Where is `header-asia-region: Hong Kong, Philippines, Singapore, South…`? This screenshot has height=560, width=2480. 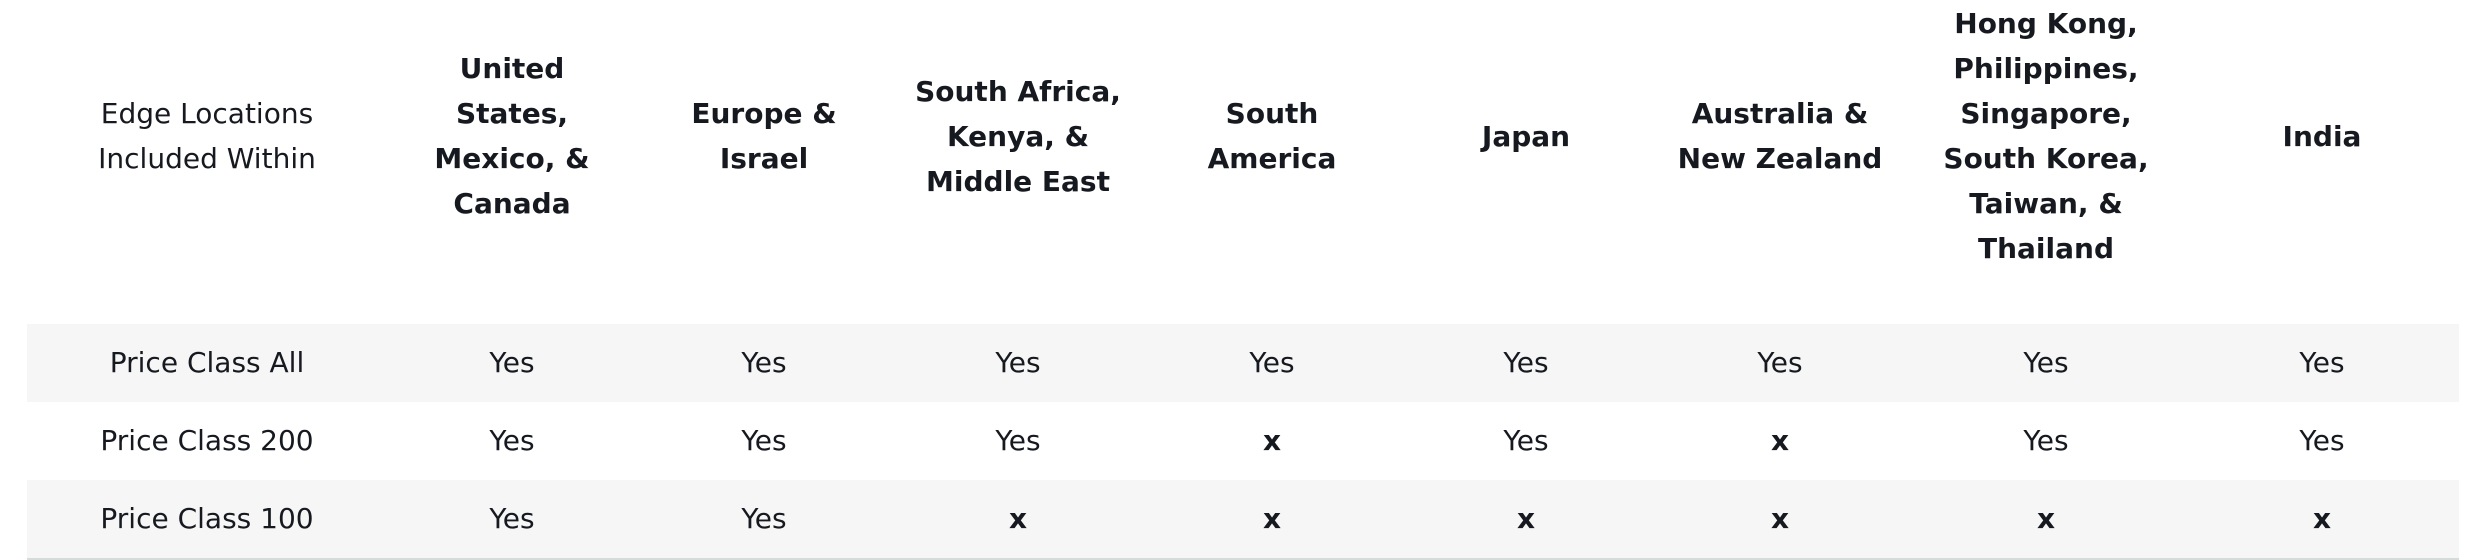 header-asia-region: Hong Kong, Philippines, Singapore, South… is located at coordinates (2046, 136).